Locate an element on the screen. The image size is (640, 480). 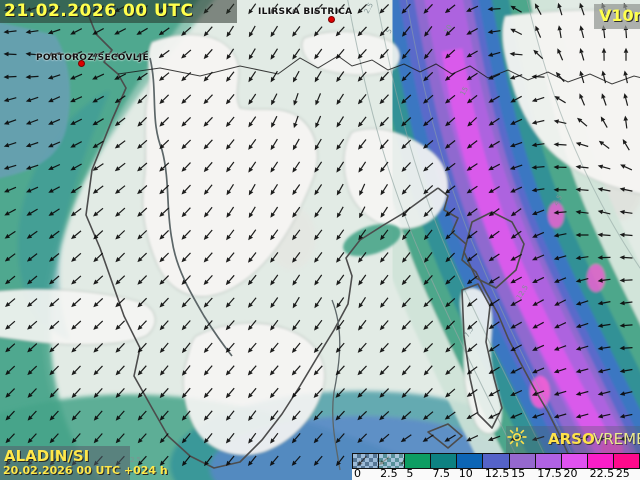
run-datetime-box: 21.02.2026 00 UTC is located at coordinates (118, 11).